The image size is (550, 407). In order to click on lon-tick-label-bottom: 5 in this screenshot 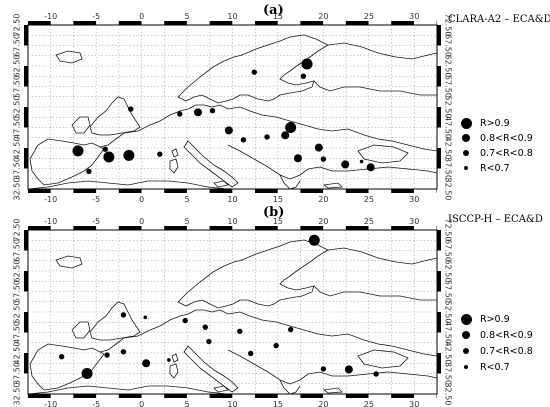, I will do `click(187, 403)`.